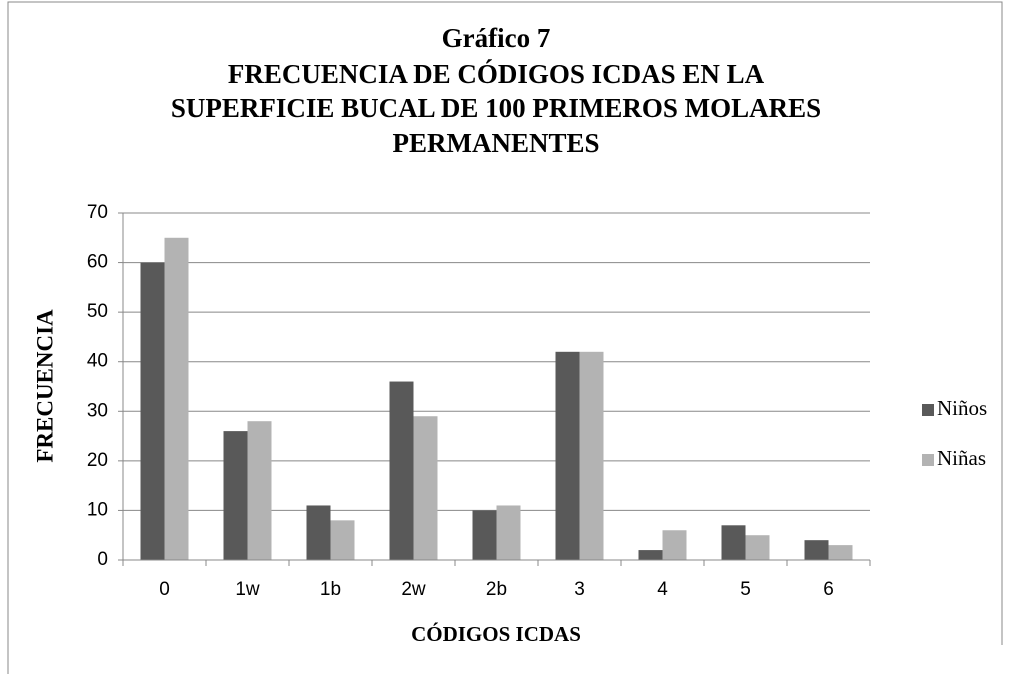 Image resolution: width=1010 pixels, height=674 pixels. What do you see at coordinates (496, 38) in the screenshot?
I see `chart-title: Gráfico 7` at bounding box center [496, 38].